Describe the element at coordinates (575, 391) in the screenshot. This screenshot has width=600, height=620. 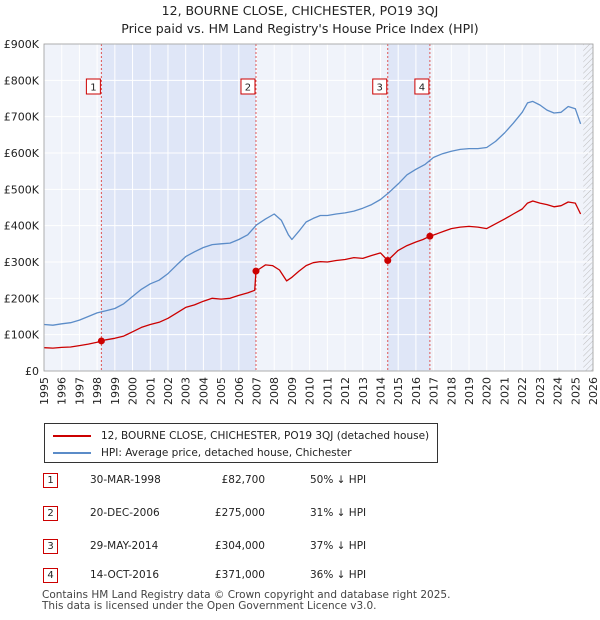
I see `x-tick-label: 2025` at that location.